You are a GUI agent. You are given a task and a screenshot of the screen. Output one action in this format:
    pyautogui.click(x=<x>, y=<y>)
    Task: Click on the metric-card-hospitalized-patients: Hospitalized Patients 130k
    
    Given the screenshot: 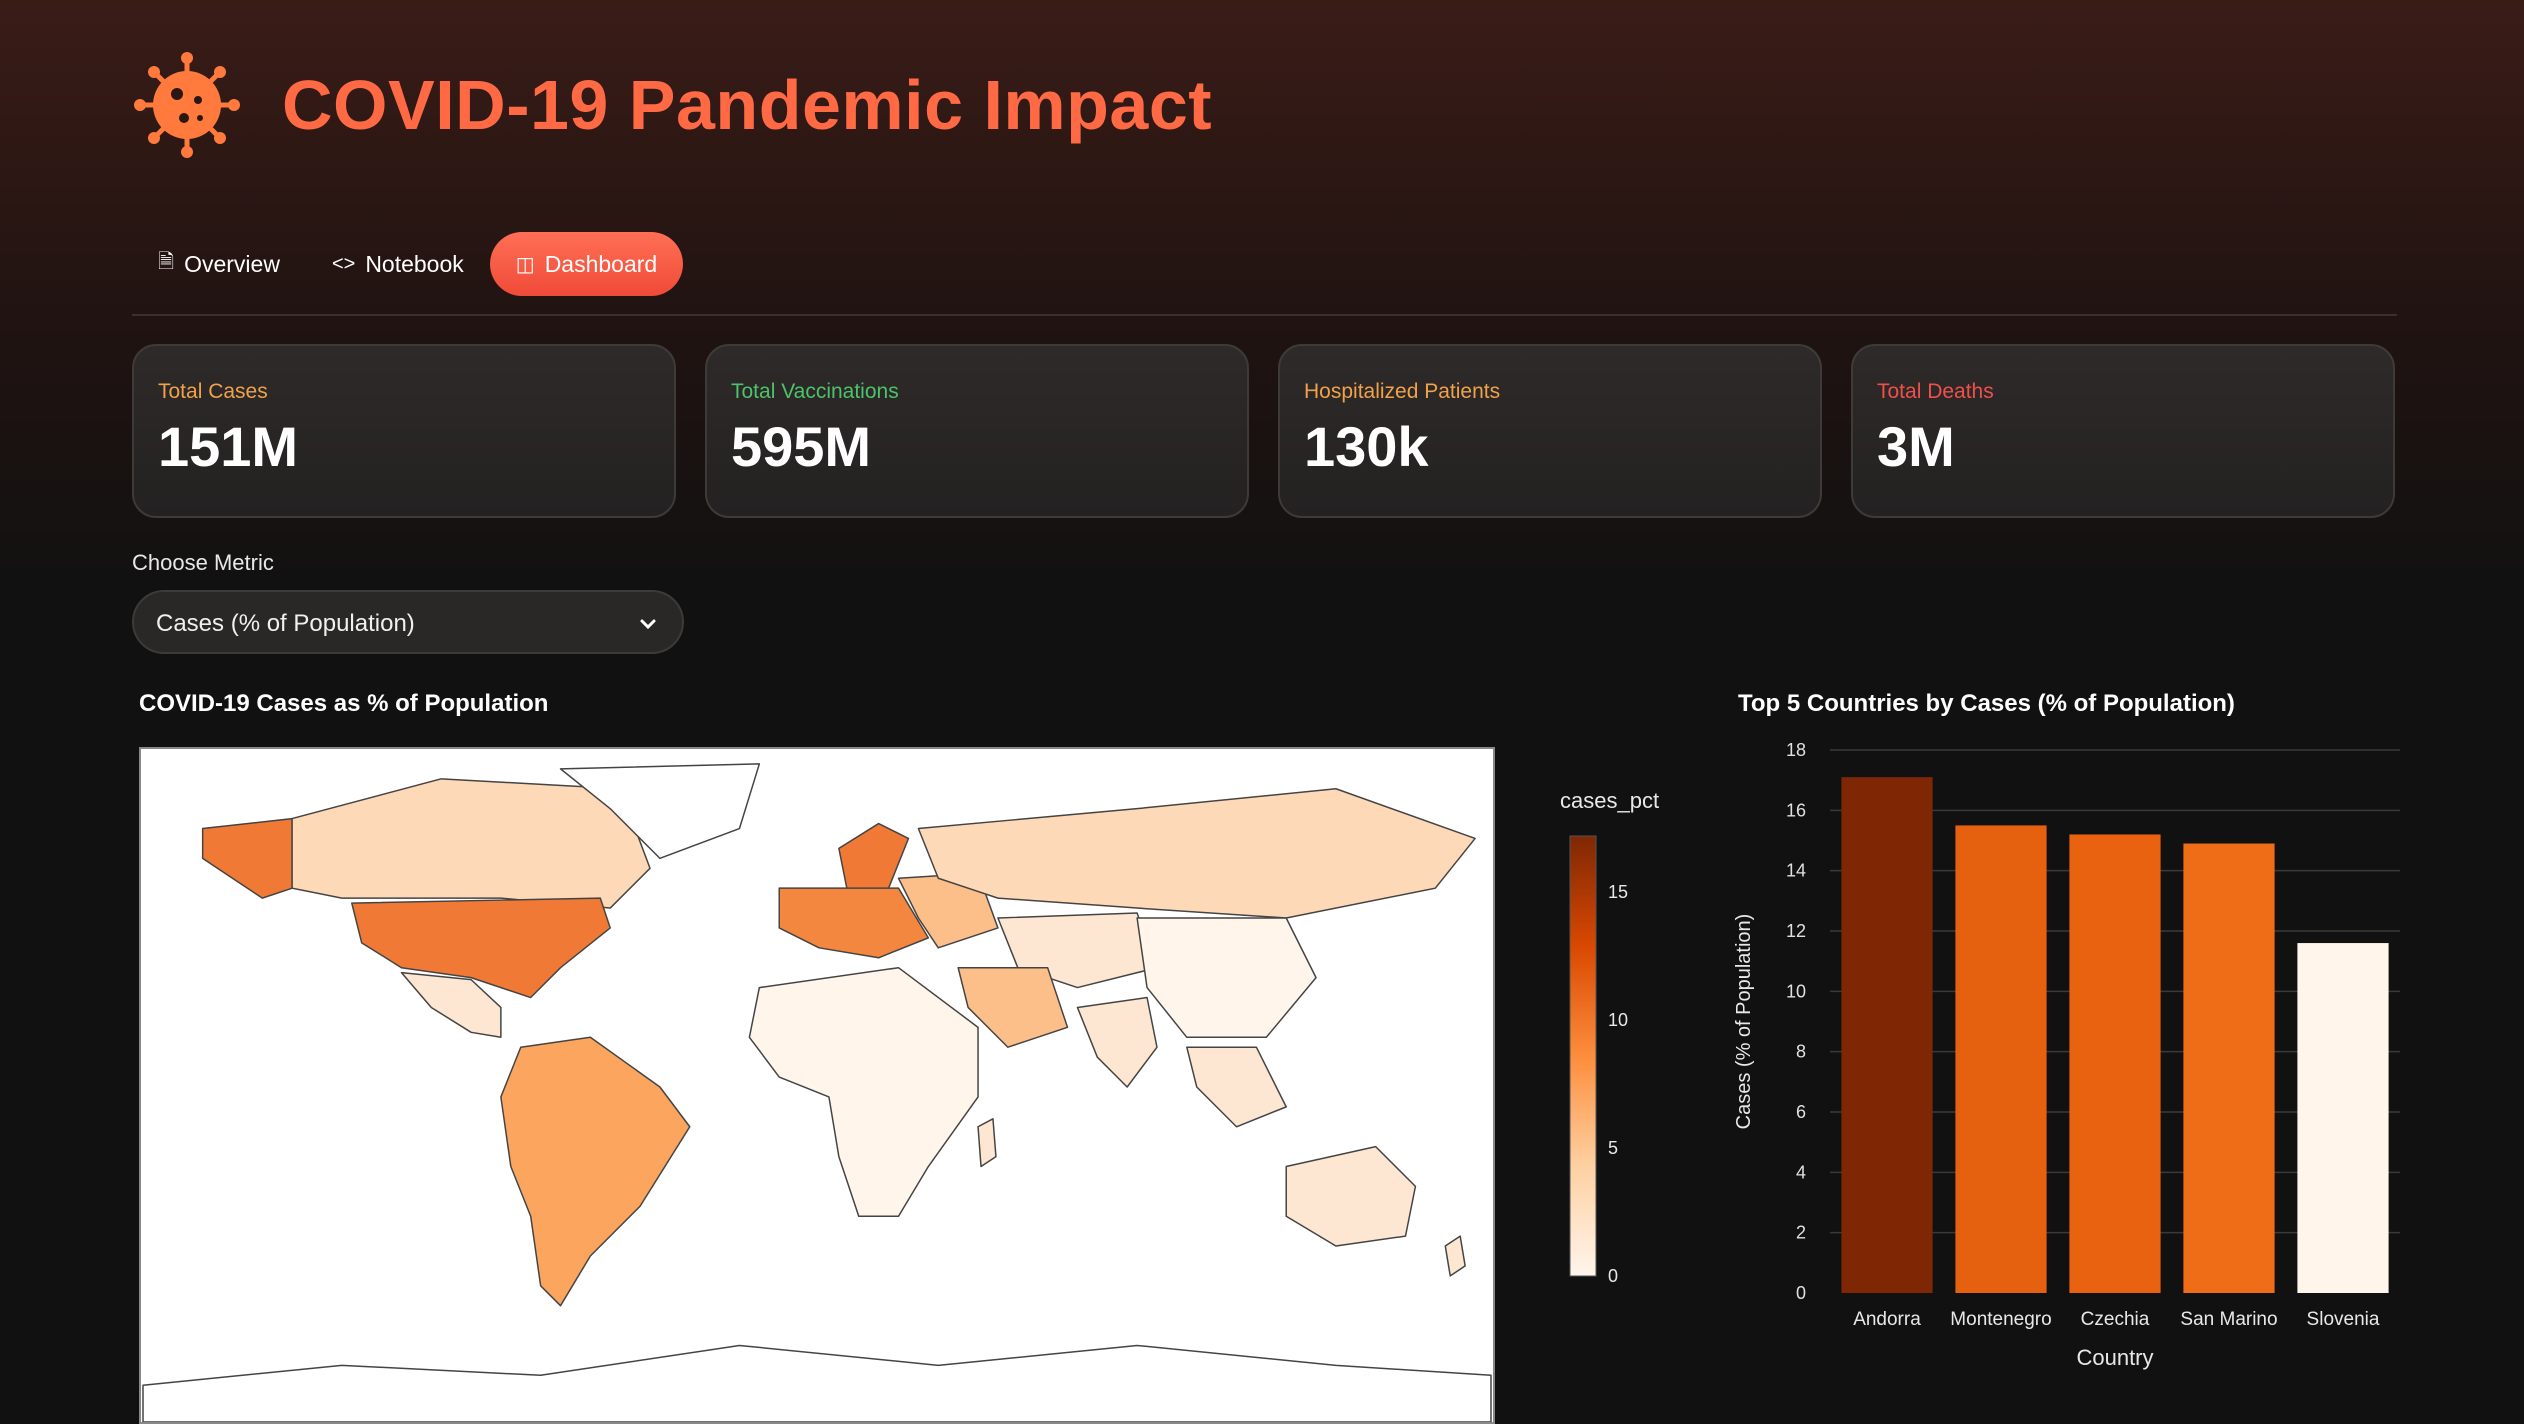 What is the action you would take?
    pyautogui.click(x=1550, y=431)
    